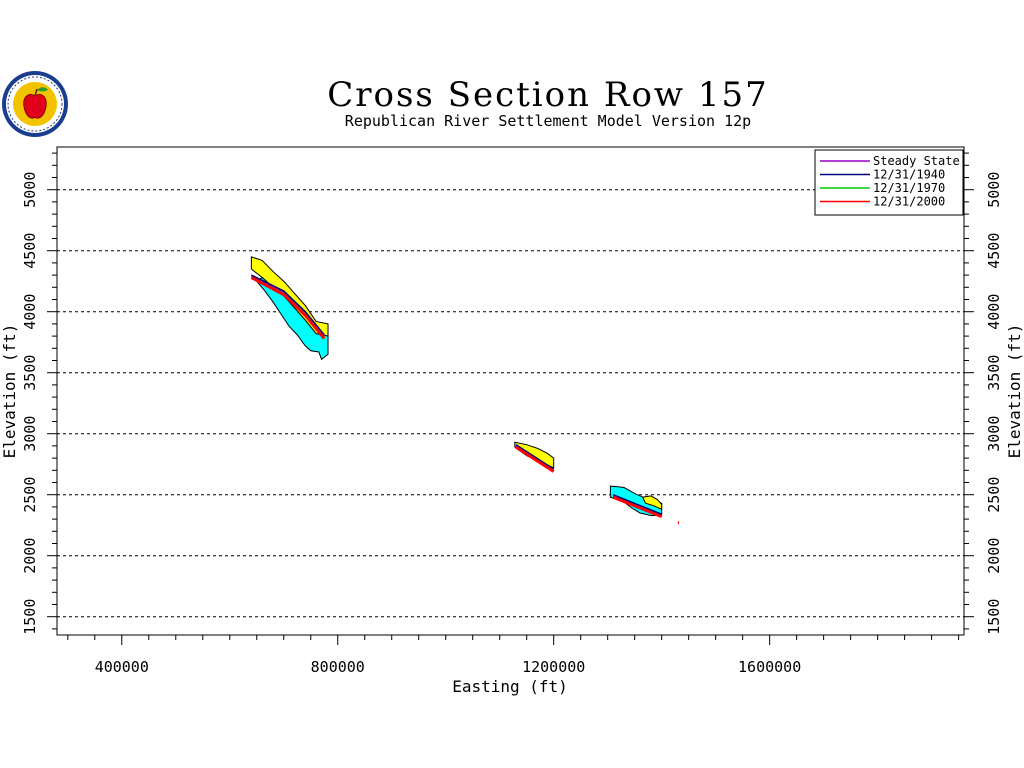 The width and height of the screenshot is (1024, 768). What do you see at coordinates (916, 161) in the screenshot?
I see `legend-label: Steady State` at bounding box center [916, 161].